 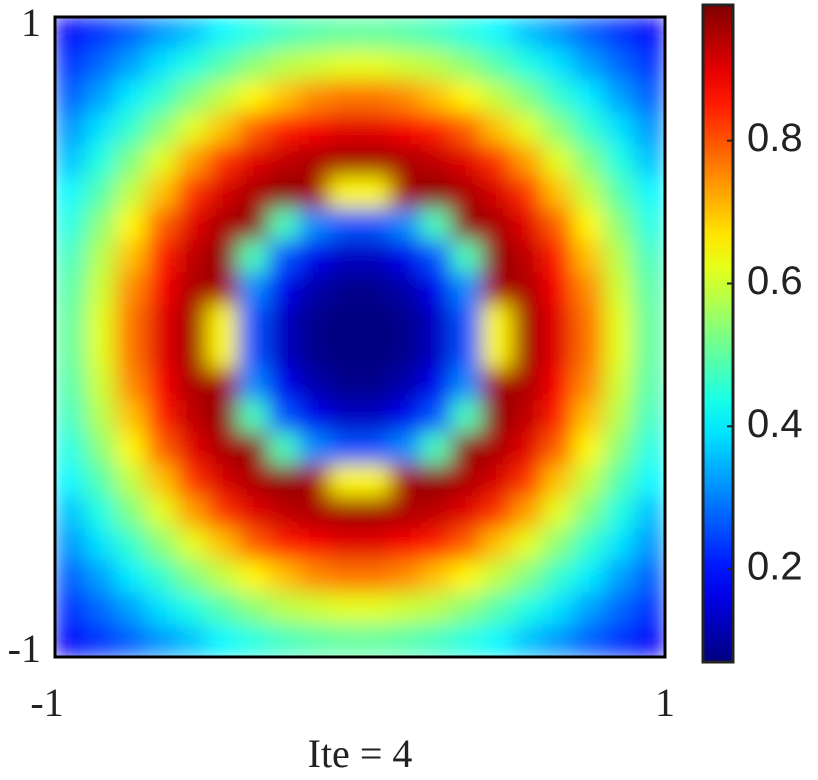 I want to click on colorbar-tick-label: 0.8, so click(x=775, y=138).